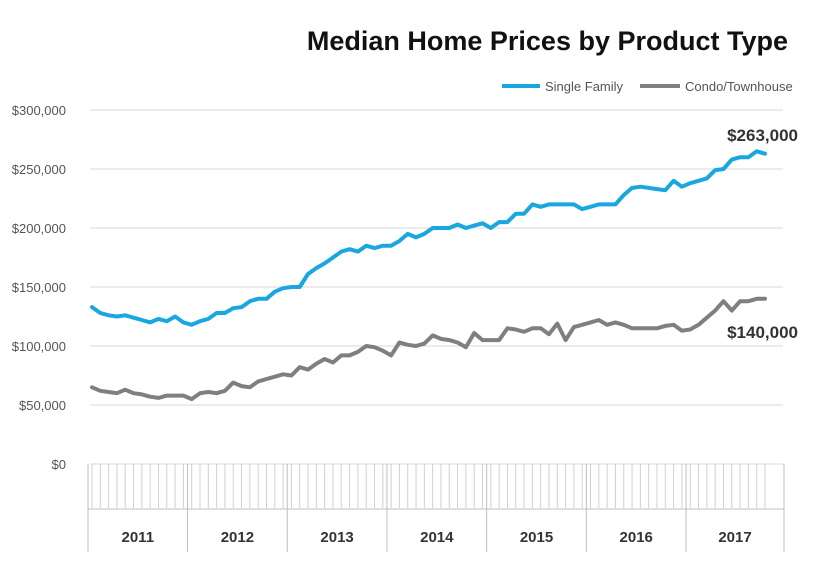 The image size is (827, 568). Describe the element at coordinates (237, 537) in the screenshot. I see `year-label: 2012` at that location.